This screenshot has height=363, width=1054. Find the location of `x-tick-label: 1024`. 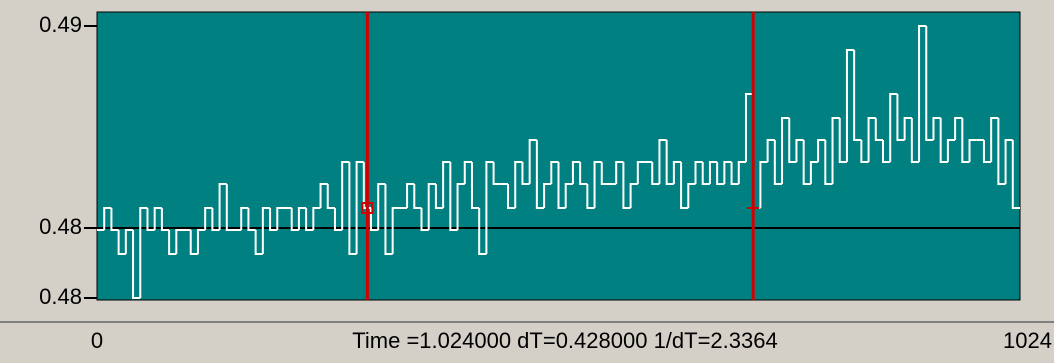

x-tick-label: 1024 is located at coordinates (1027, 340).